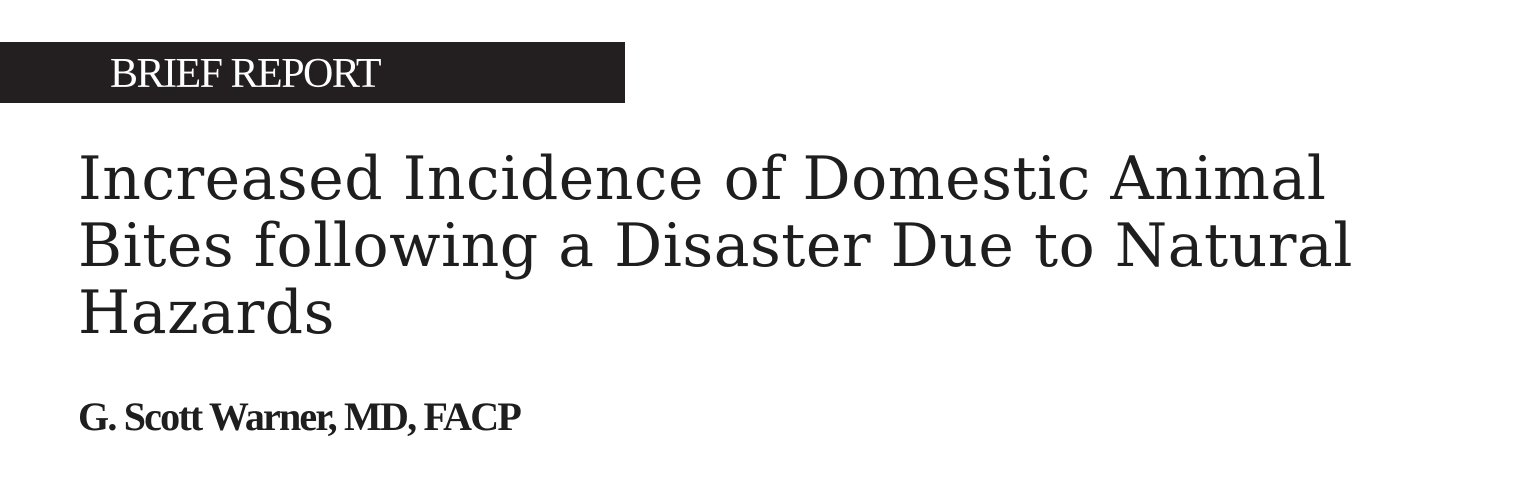 The width and height of the screenshot is (1530, 498). What do you see at coordinates (246, 73) in the screenshot?
I see `article-type-label: BRIEF REPORT` at bounding box center [246, 73].